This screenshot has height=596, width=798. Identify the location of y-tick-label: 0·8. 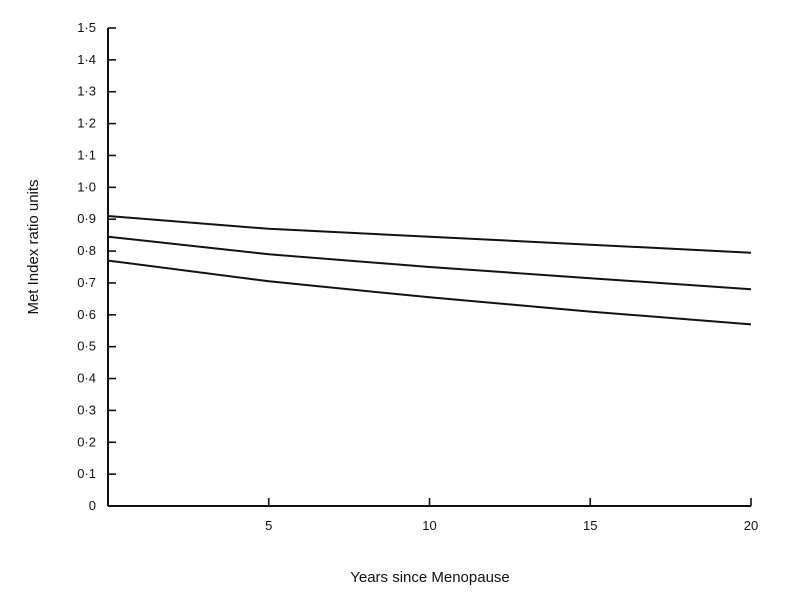
(86, 250).